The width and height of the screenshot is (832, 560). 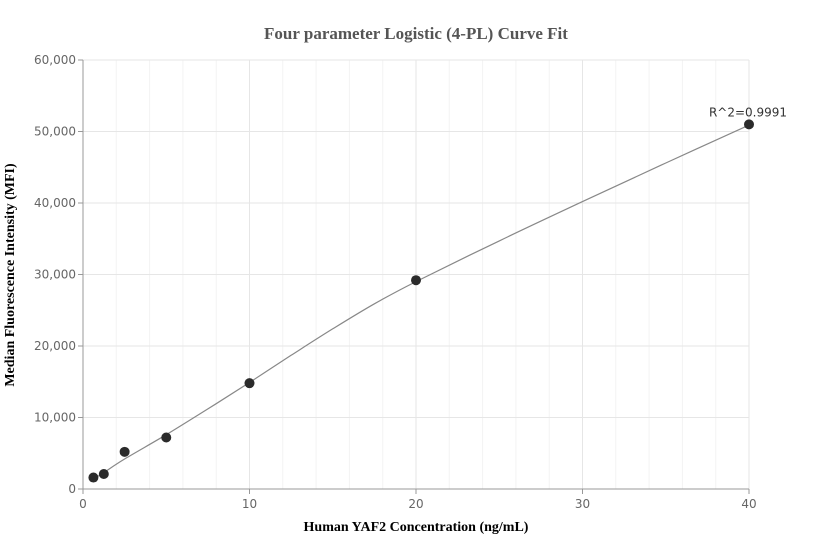 What do you see at coordinates (55, 60) in the screenshot?
I see `y-tick-label: 60,000` at bounding box center [55, 60].